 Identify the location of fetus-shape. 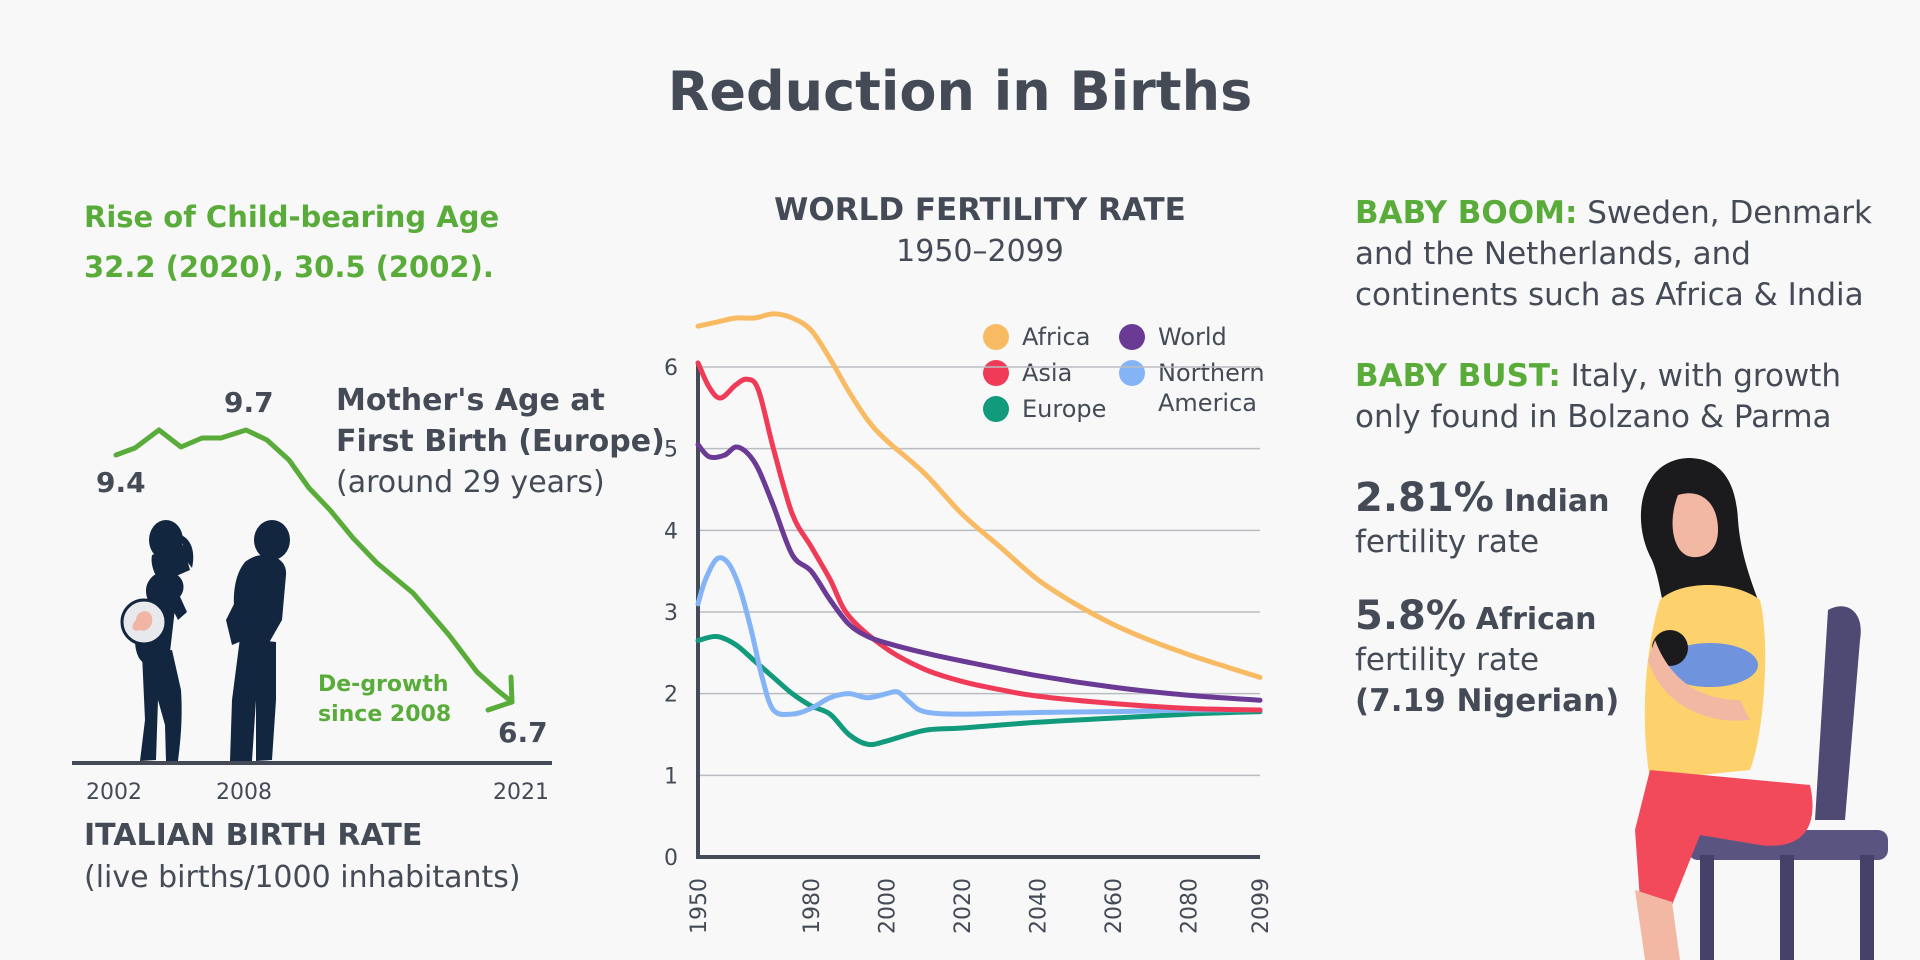
(142, 621).